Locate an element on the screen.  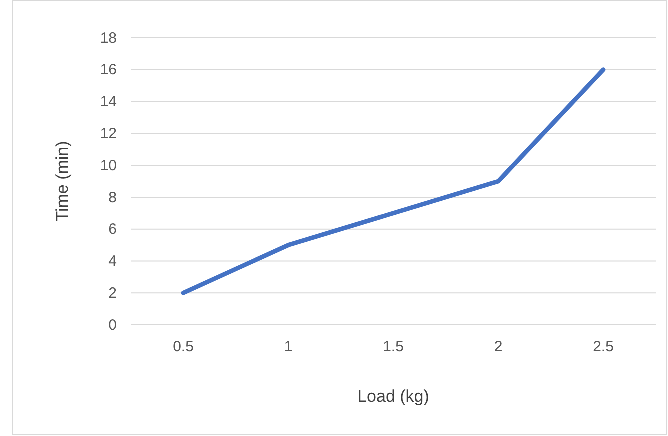
y-tick-label: 16 is located at coordinates (108, 70).